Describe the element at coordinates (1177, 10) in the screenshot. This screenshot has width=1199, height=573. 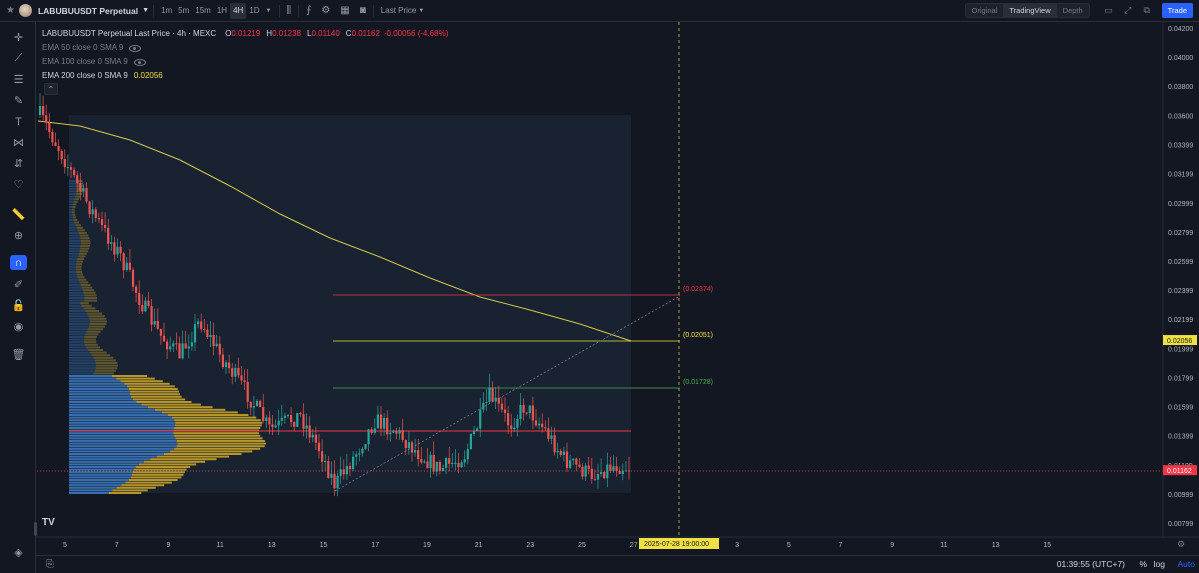
I see `trade-button: Trade` at that location.